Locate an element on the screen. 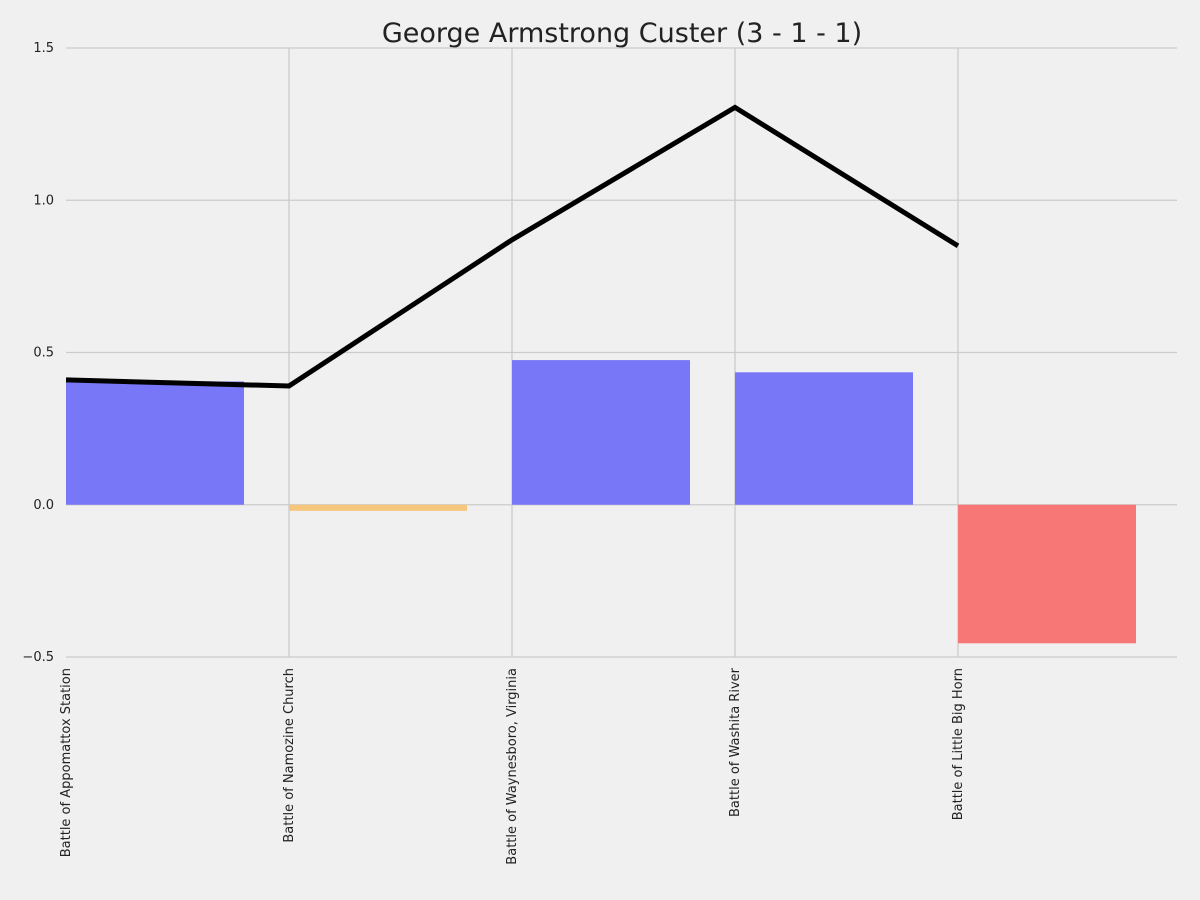 The image size is (1200, 900). x-tick-label: Battle of Waynesboro, Virginia is located at coordinates (512, 766).